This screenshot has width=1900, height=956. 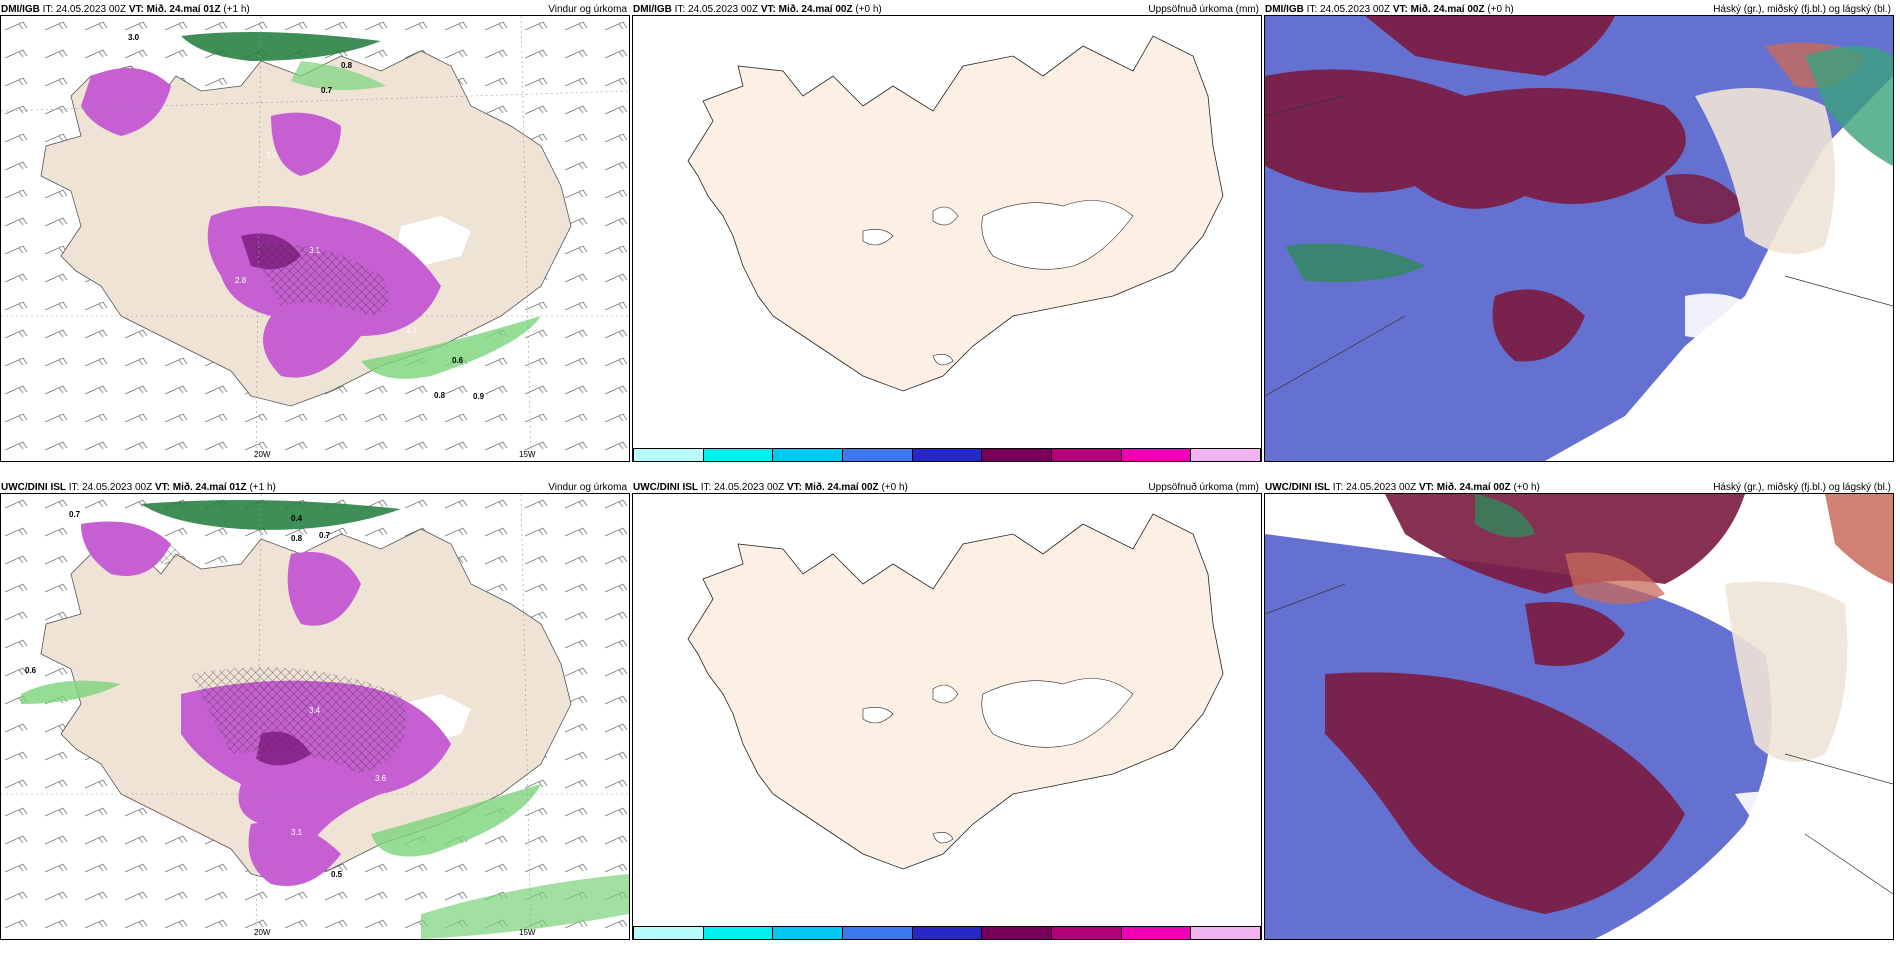 What do you see at coordinates (1355, 262) in the screenshot?
I see `cloud-low-layer` at bounding box center [1355, 262].